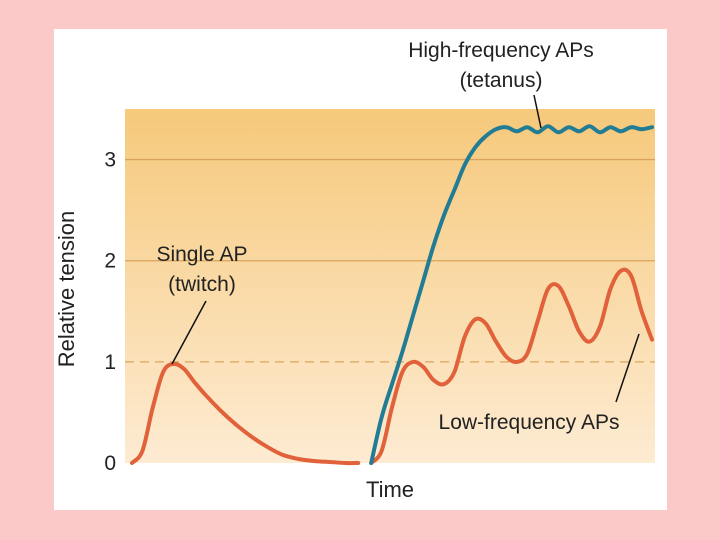  What do you see at coordinates (66, 289) in the screenshot?
I see `y-axis-label: Relative tension` at bounding box center [66, 289].